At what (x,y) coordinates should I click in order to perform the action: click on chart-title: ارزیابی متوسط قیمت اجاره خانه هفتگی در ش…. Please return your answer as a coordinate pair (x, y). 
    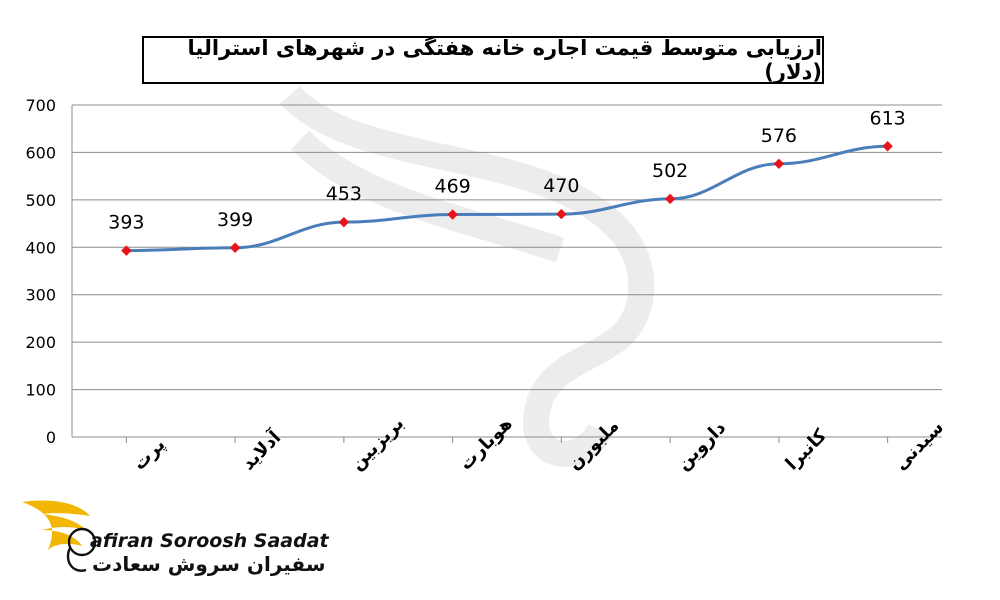
    Looking at the image, I should click on (483, 60).